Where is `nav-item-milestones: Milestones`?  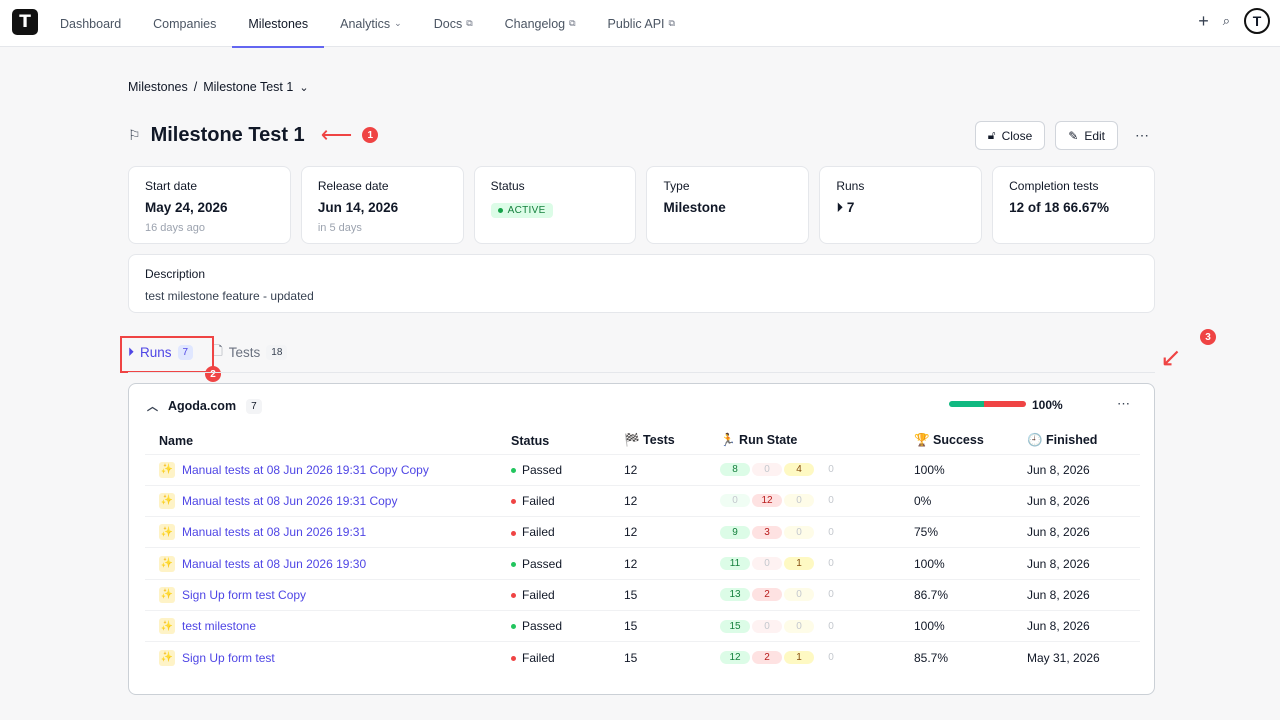 nav-item-milestones: Milestones is located at coordinates (278, 24).